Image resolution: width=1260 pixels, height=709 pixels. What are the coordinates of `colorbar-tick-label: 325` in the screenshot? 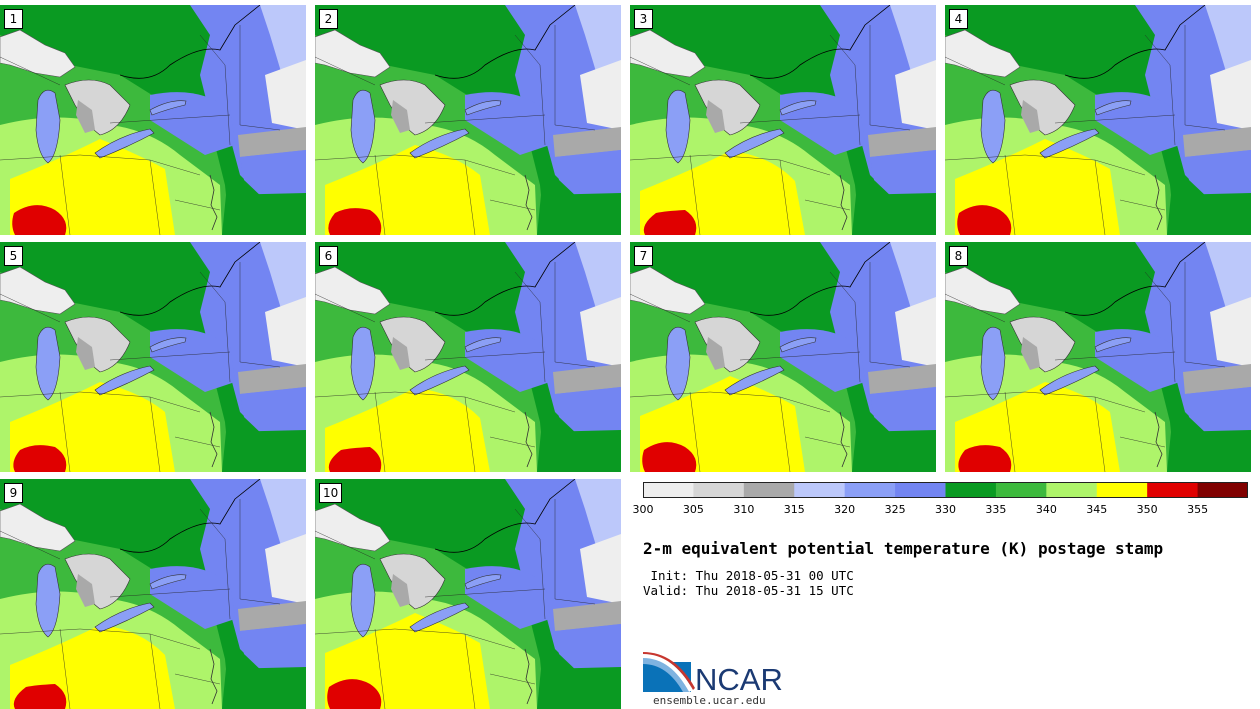 It's located at (895, 509).